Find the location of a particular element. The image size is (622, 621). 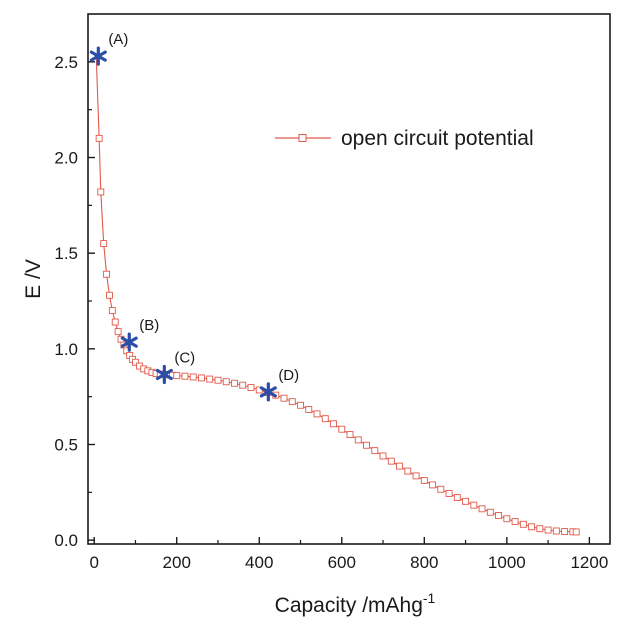

x-tick-label: 800 is located at coordinates (424, 562).